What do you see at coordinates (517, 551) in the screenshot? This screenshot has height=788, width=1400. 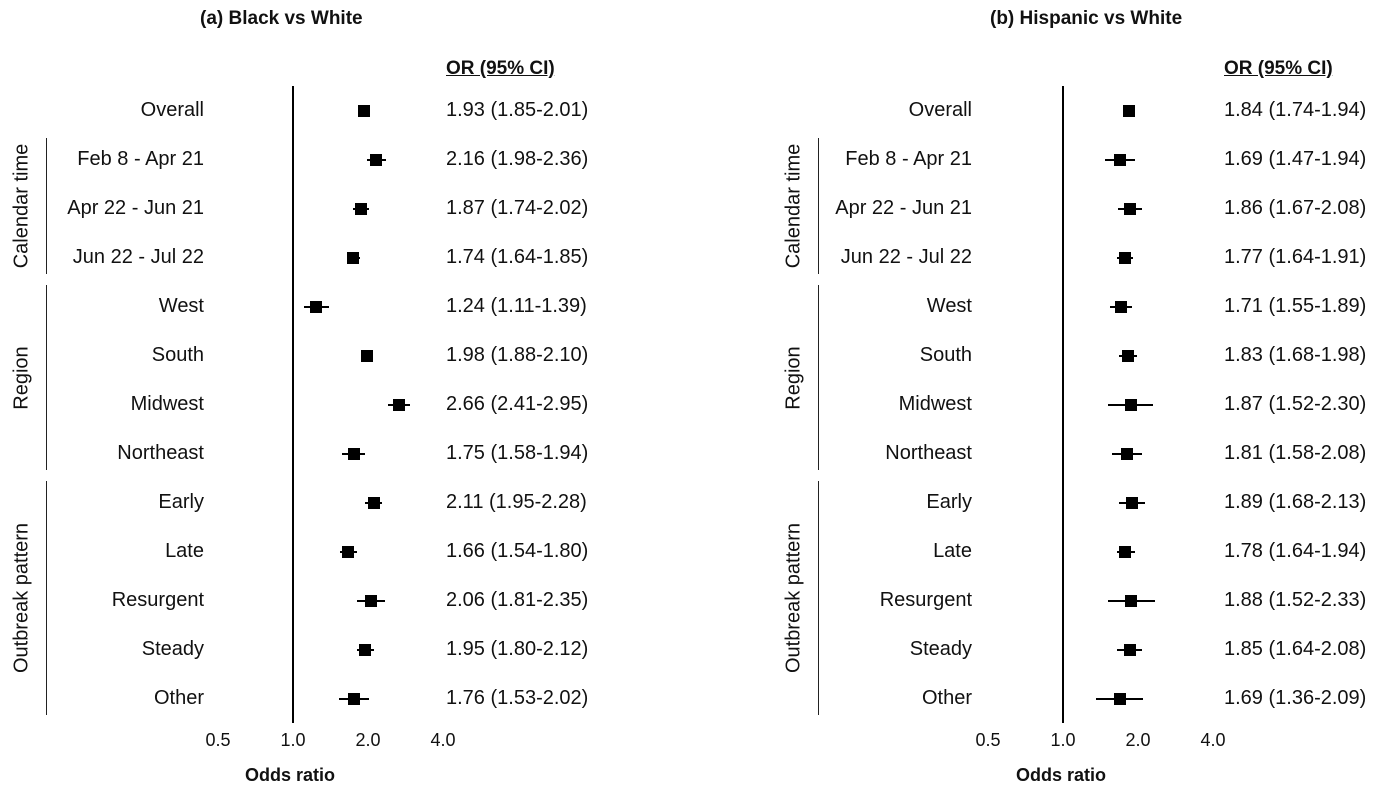 I see `or-value-text: 1.66 (1.54-1.80)` at bounding box center [517, 551].